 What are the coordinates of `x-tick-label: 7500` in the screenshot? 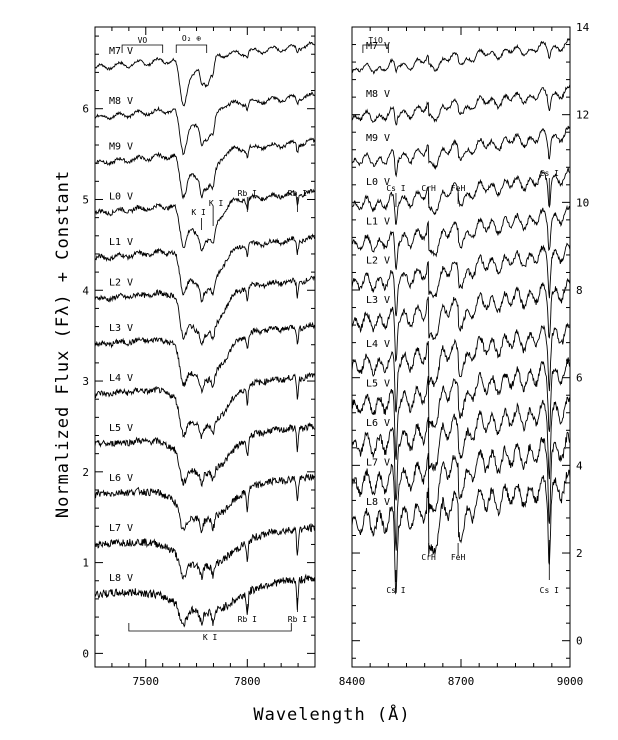 It's located at (146, 681).